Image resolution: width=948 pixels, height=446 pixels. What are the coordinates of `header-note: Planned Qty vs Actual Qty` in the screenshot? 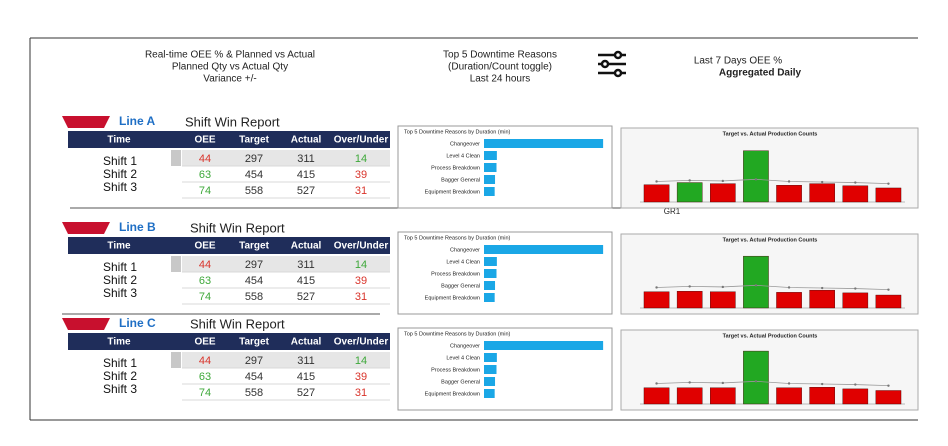 It's located at (230, 67).